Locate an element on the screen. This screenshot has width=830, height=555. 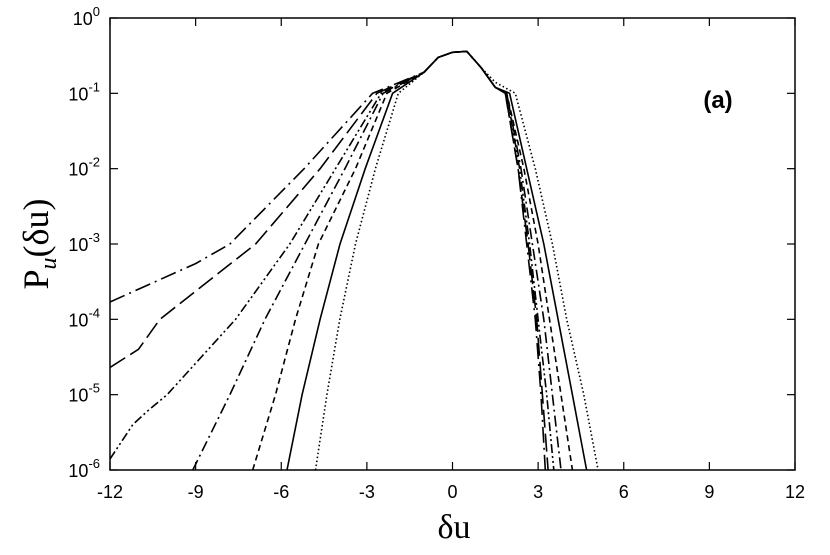
y-tick-label: 10⁻⁴ is located at coordinates (84, 317).